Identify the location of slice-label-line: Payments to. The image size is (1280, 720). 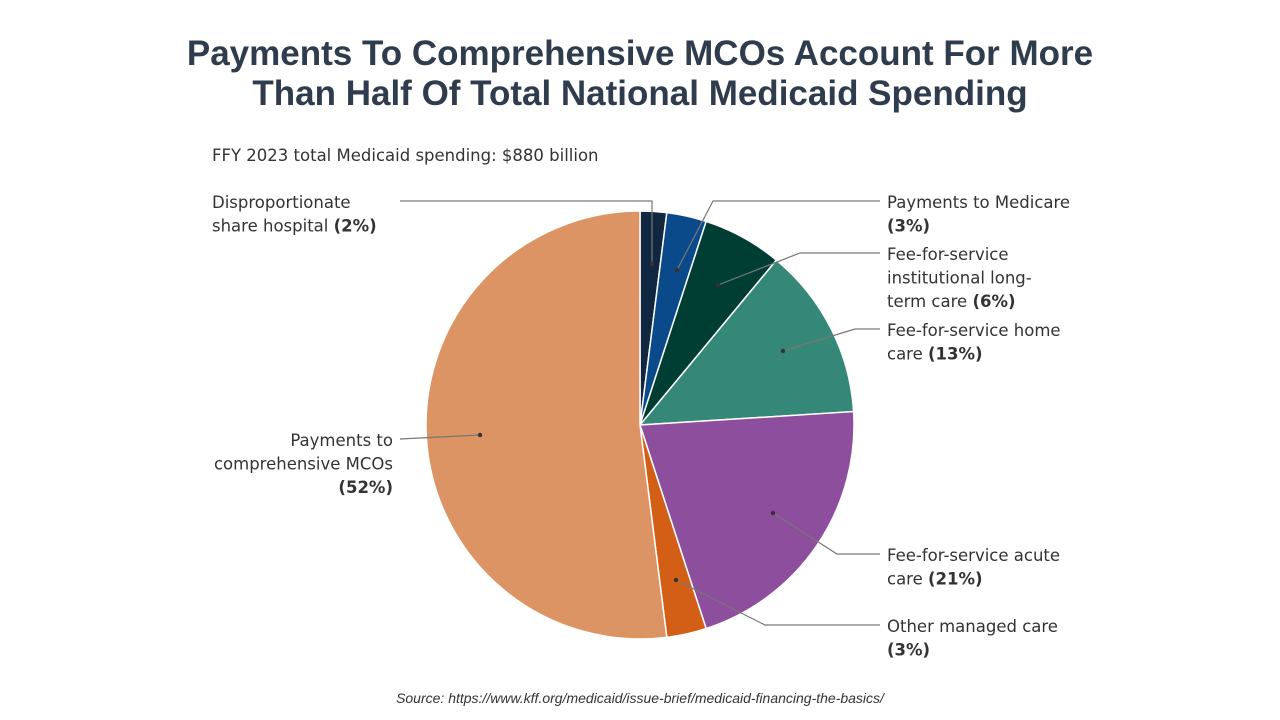
(341, 440).